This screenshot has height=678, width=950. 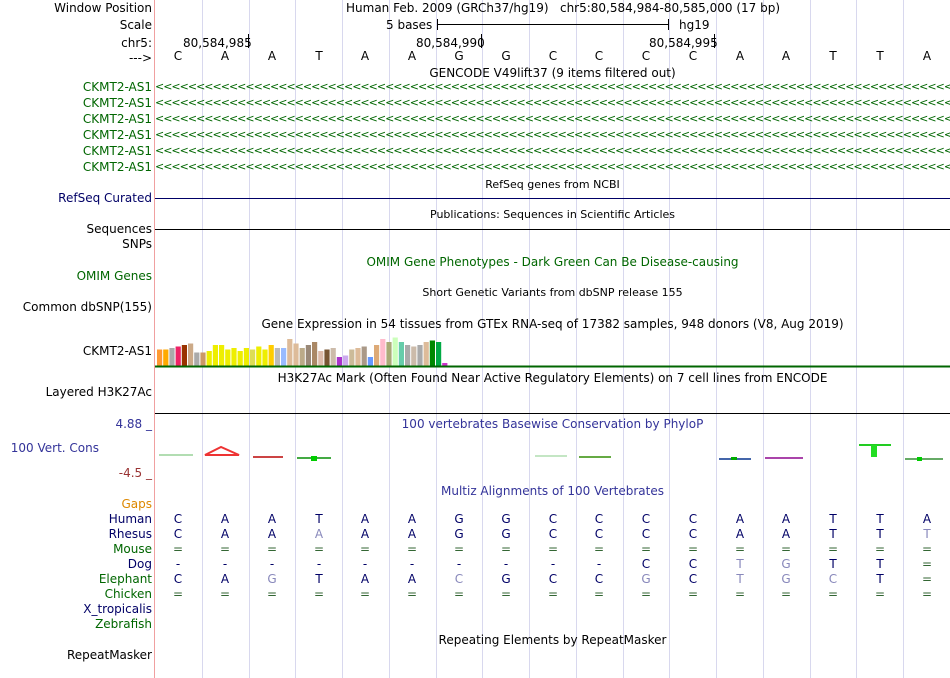 What do you see at coordinates (125, 579) in the screenshot?
I see `label-species-elephant: Elephant` at bounding box center [125, 579].